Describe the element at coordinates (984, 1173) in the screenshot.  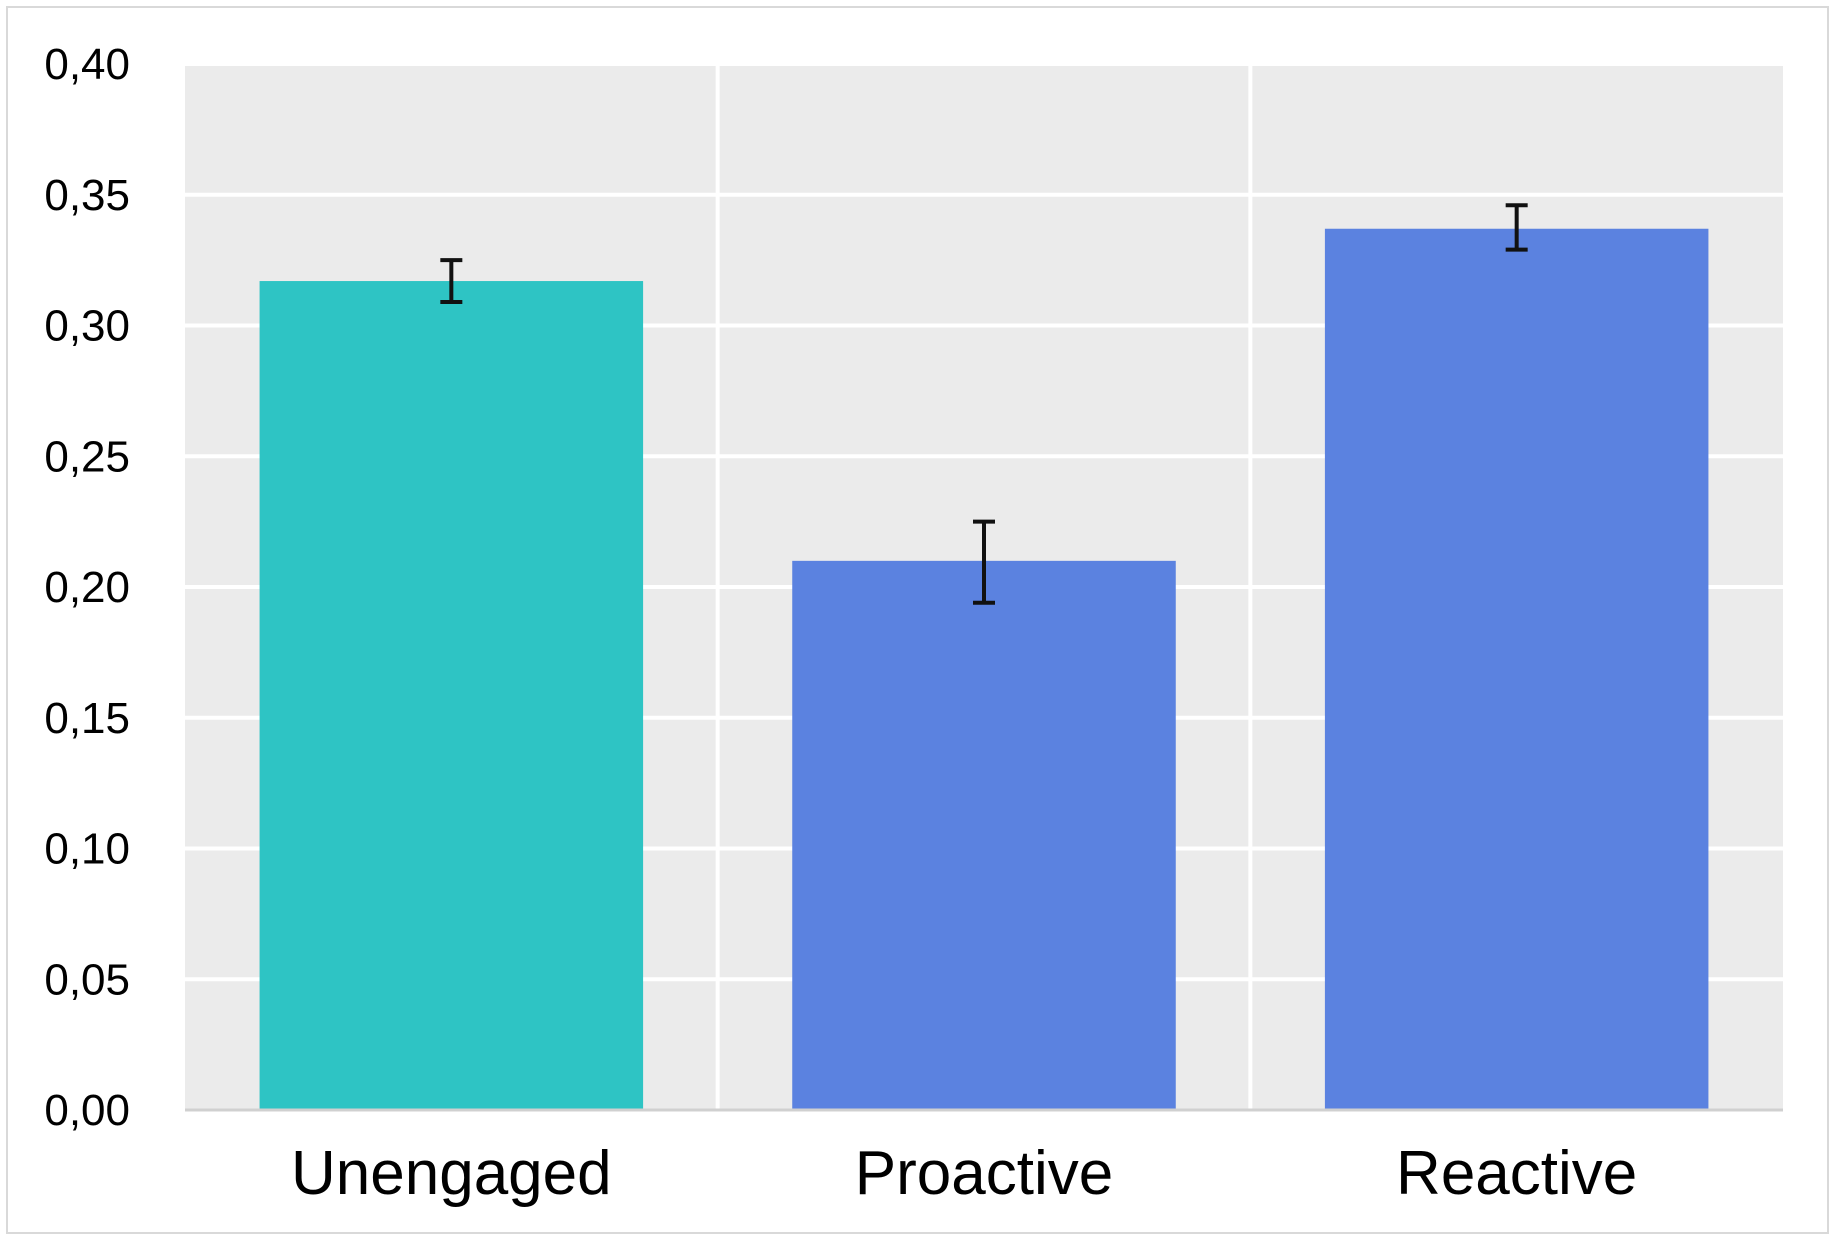
I see `category-label-proactive: Proactive` at that location.